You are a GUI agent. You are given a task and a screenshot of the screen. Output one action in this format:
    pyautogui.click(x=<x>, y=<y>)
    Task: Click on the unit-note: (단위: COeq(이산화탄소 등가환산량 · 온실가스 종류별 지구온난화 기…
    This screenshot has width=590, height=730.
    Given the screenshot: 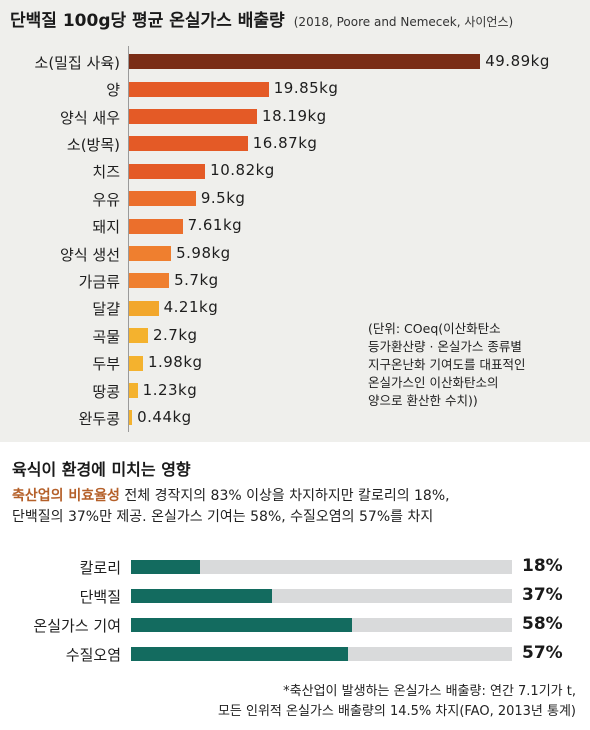 What is the action you would take?
    pyautogui.click(x=473, y=365)
    